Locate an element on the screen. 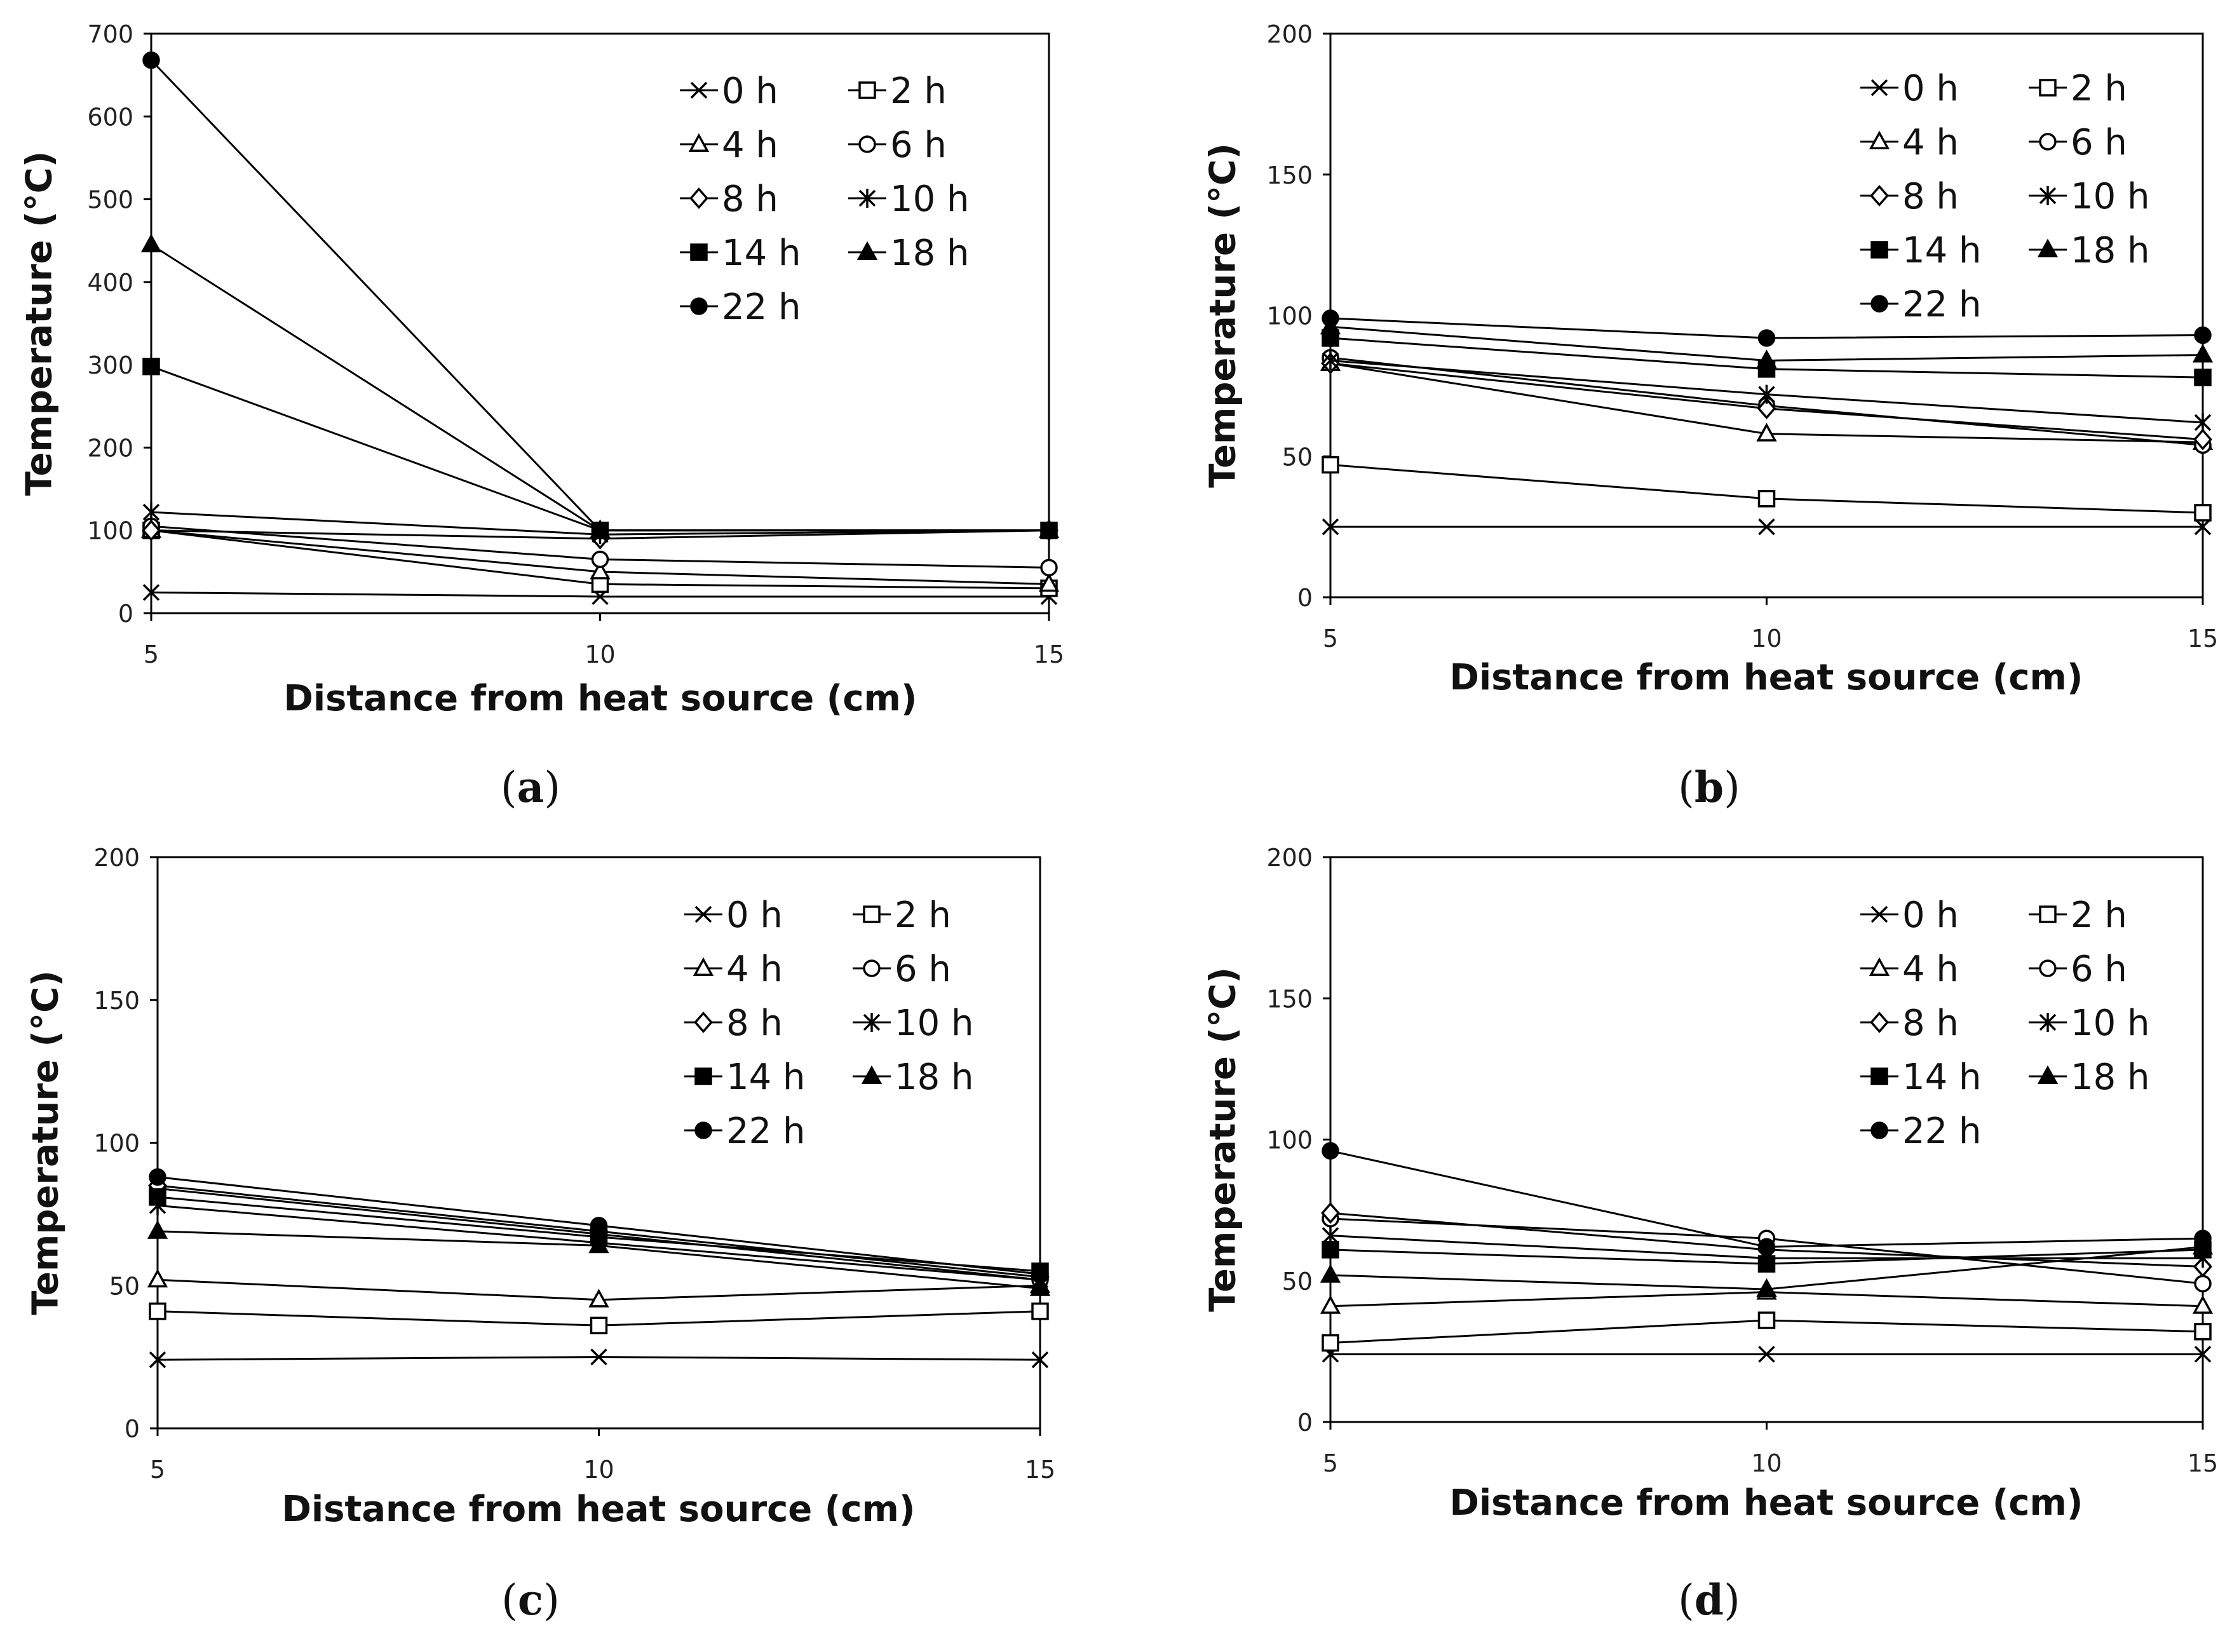 This screenshot has height=1652, width=2232. panel-label: (b) is located at coordinates (1709, 787).